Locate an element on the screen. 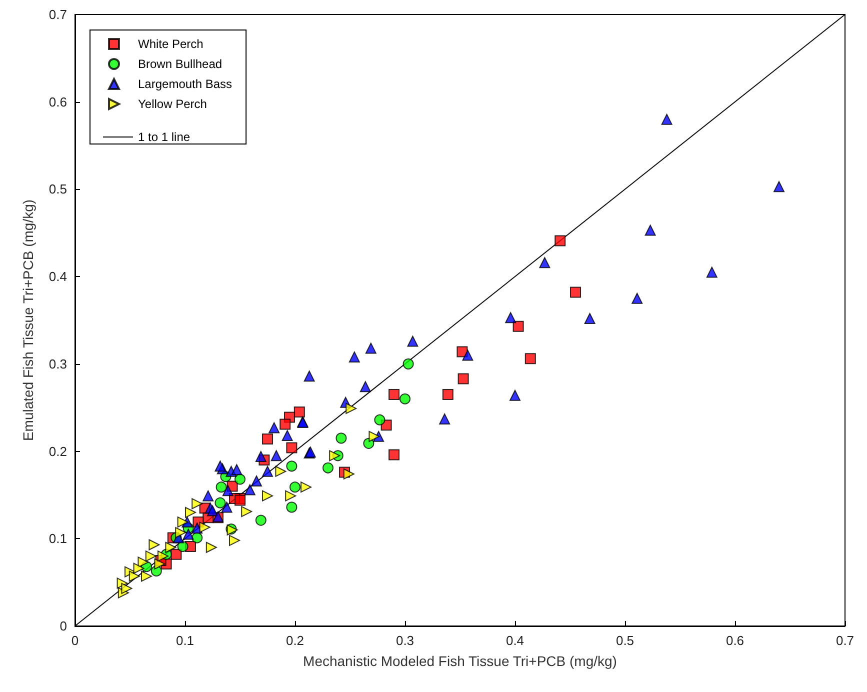 This screenshot has height=692, width=867. legend-label: White Perch is located at coordinates (171, 44).